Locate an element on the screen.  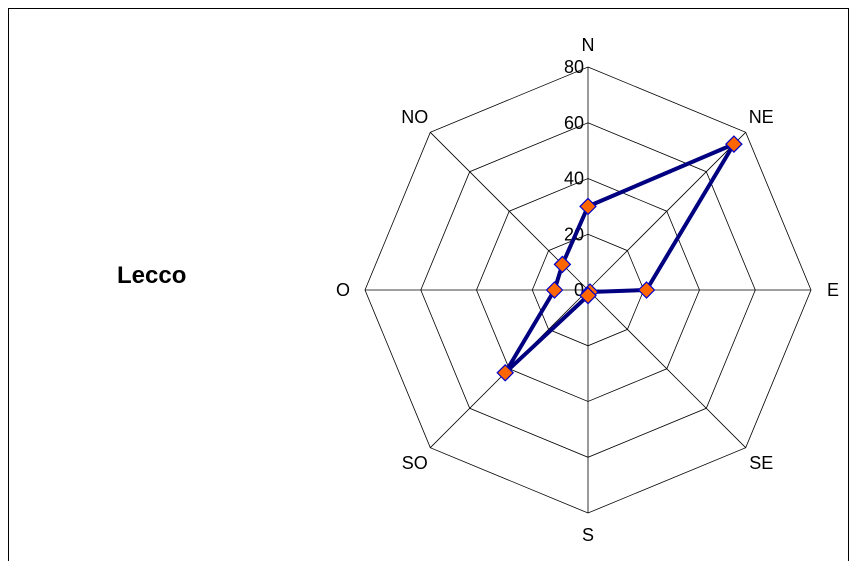
category-label-S: S is located at coordinates (588, 535).